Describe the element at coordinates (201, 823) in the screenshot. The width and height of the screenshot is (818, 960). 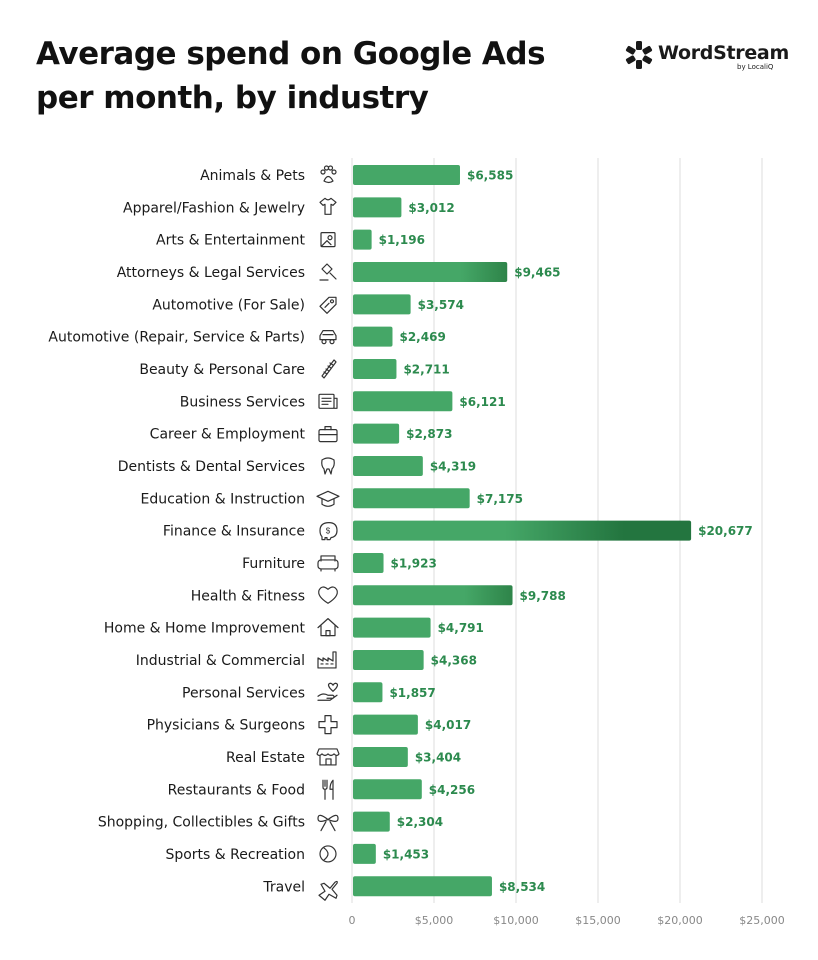
I see `category-label: Shopping, Collectibles & Gifts` at that location.